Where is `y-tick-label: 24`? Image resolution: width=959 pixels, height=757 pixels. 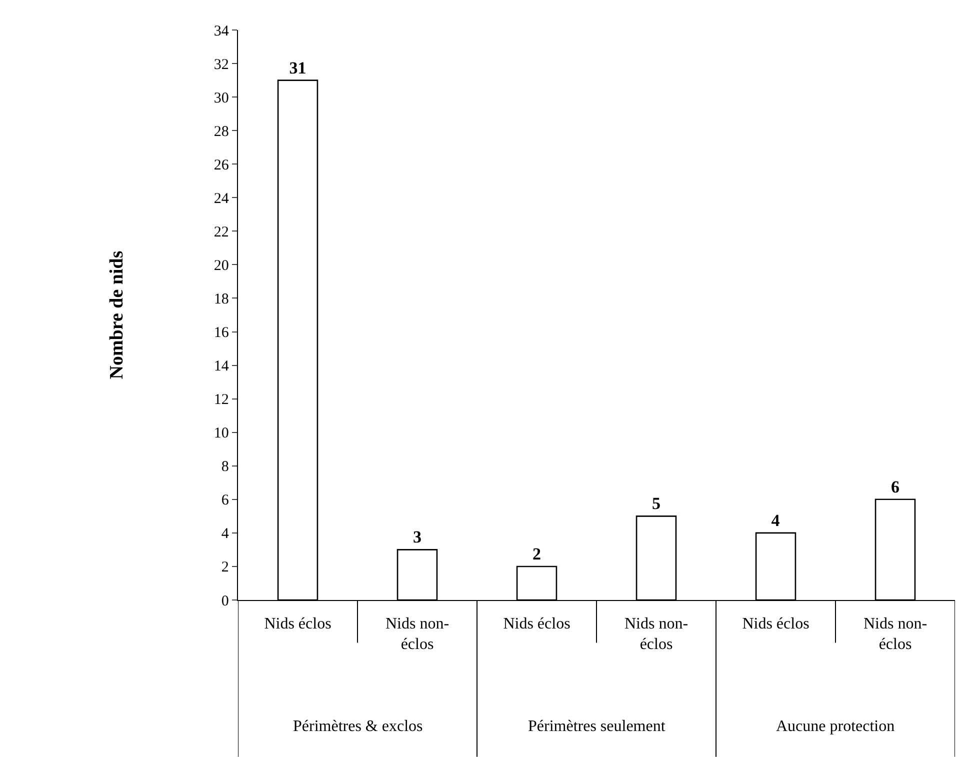 y-tick-label: 24 is located at coordinates (222, 198).